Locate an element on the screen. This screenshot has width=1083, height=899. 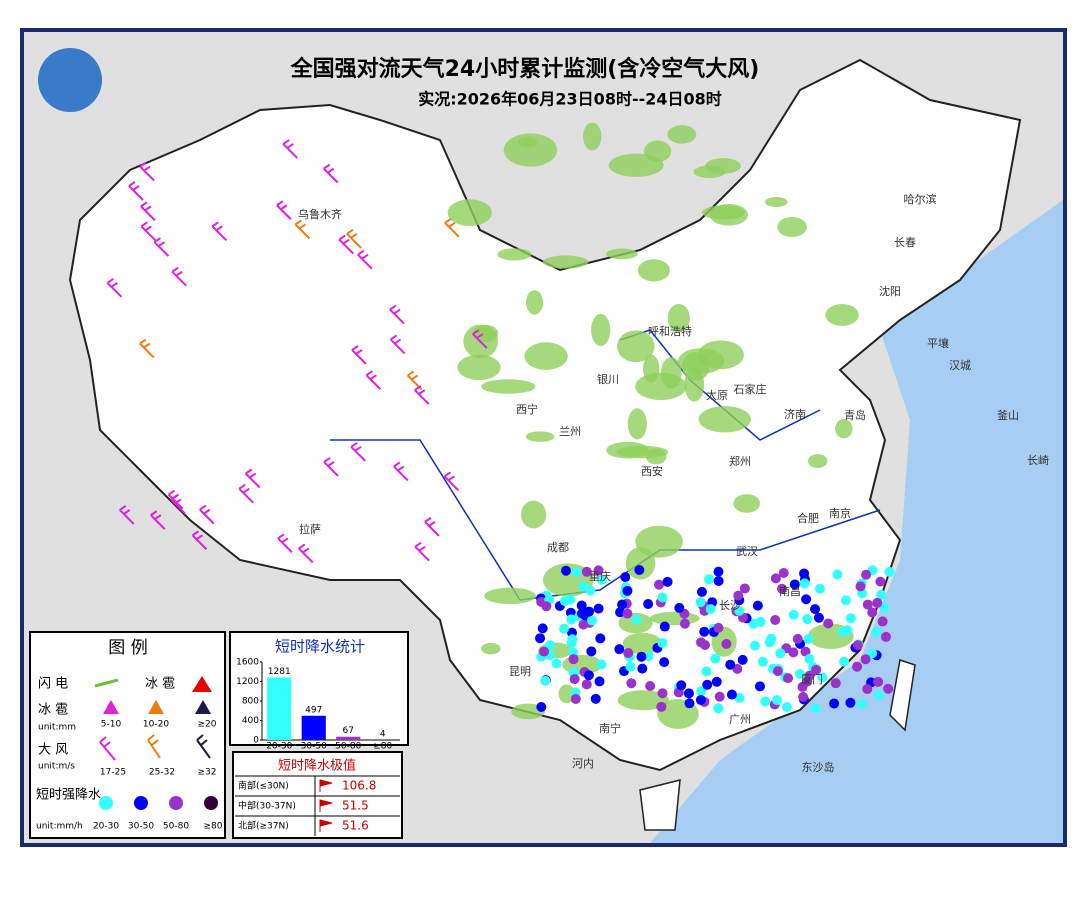
value-label: 4 is located at coordinates (383, 734).